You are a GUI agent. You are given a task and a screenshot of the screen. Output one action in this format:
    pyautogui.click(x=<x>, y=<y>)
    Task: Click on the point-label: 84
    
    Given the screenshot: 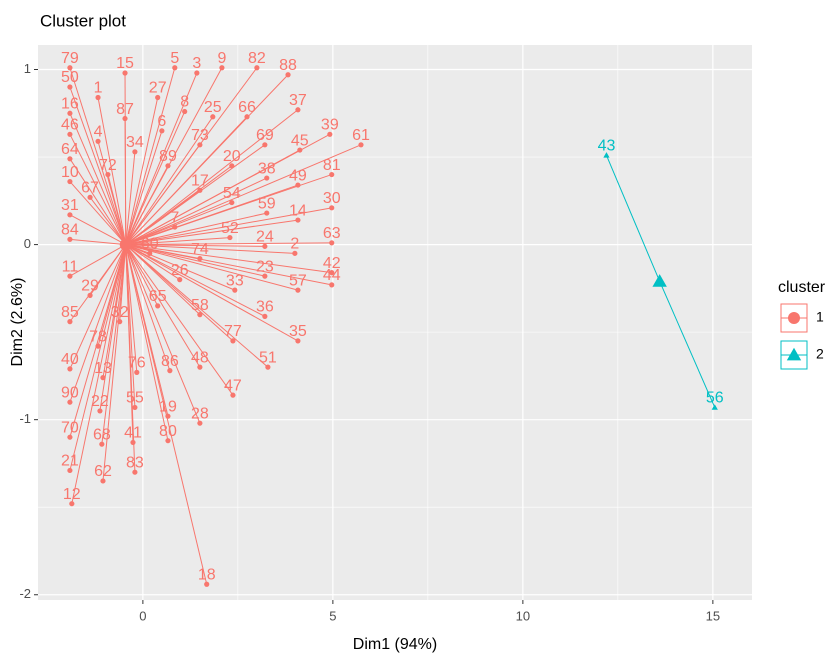 What is the action you would take?
    pyautogui.click(x=70, y=230)
    